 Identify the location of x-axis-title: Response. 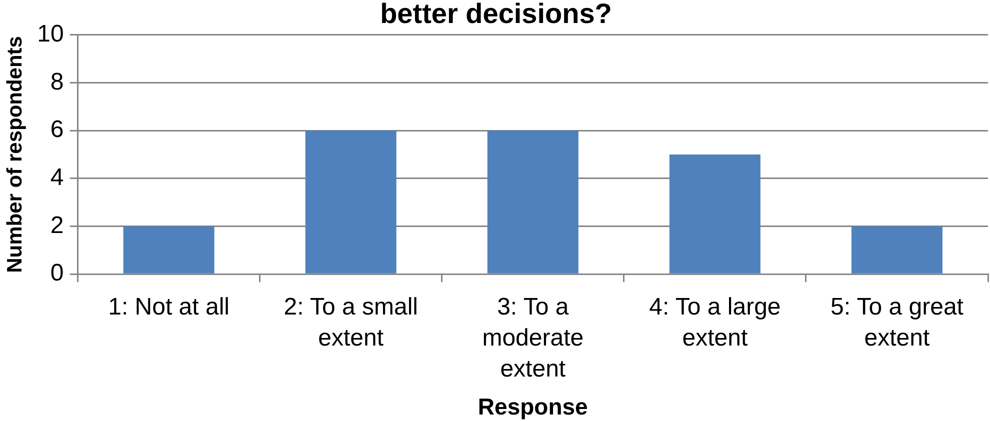
(533, 407).